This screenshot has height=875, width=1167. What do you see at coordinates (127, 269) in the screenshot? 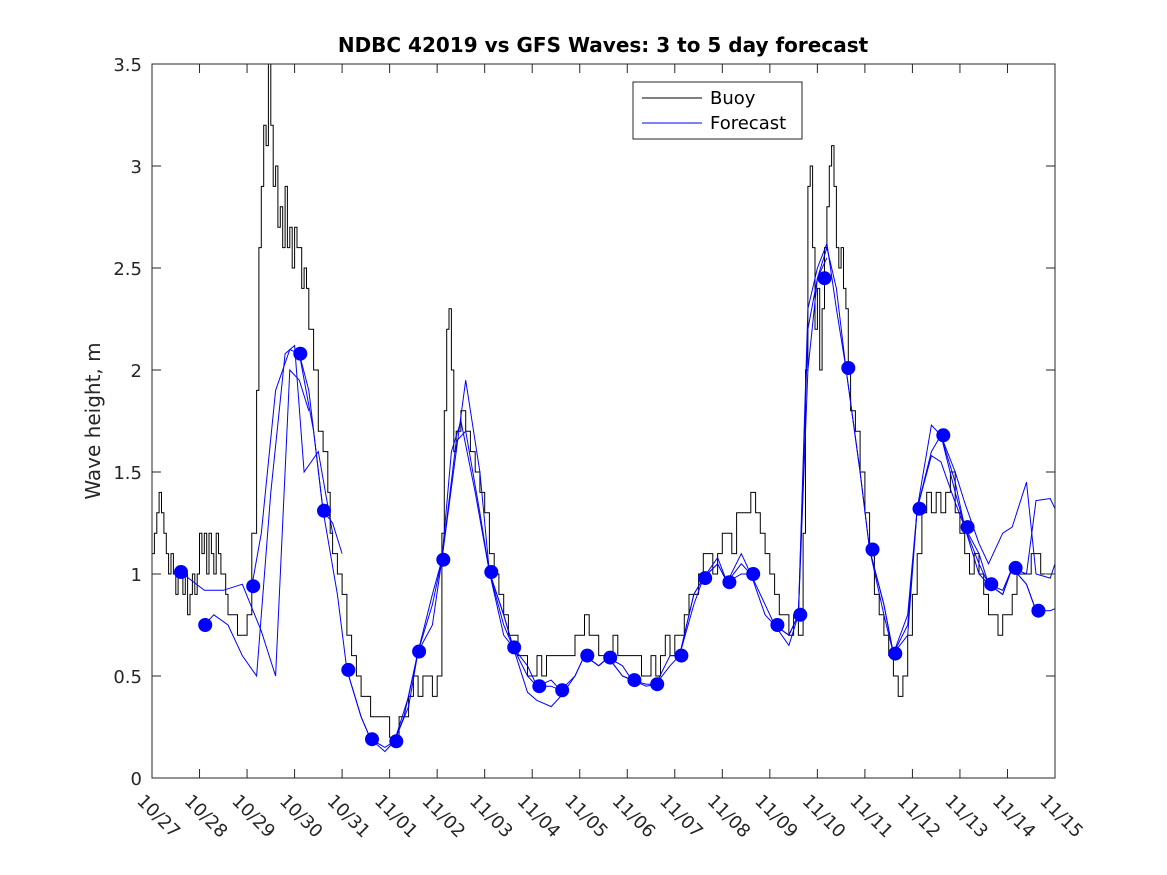
I see `y-tick-label: 2.5` at bounding box center [127, 269].